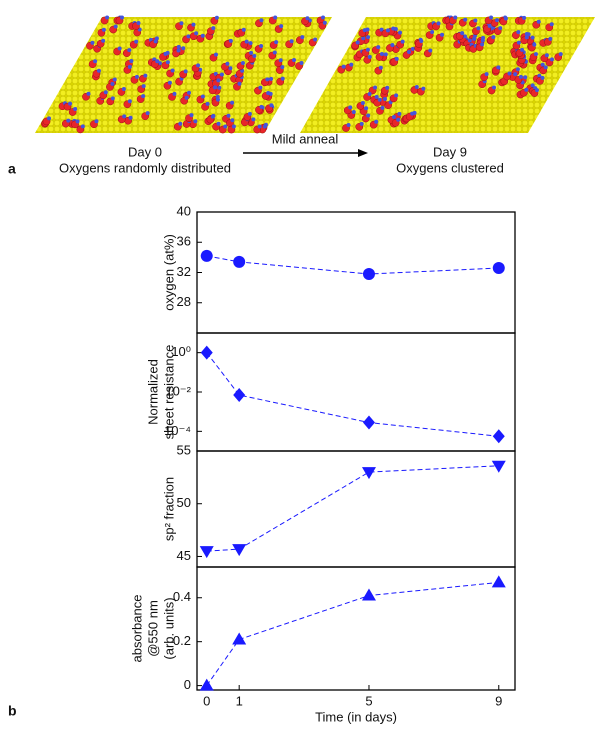  Describe the element at coordinates (498, 700) in the screenshot. I see `x-tick-label: 9` at that location.